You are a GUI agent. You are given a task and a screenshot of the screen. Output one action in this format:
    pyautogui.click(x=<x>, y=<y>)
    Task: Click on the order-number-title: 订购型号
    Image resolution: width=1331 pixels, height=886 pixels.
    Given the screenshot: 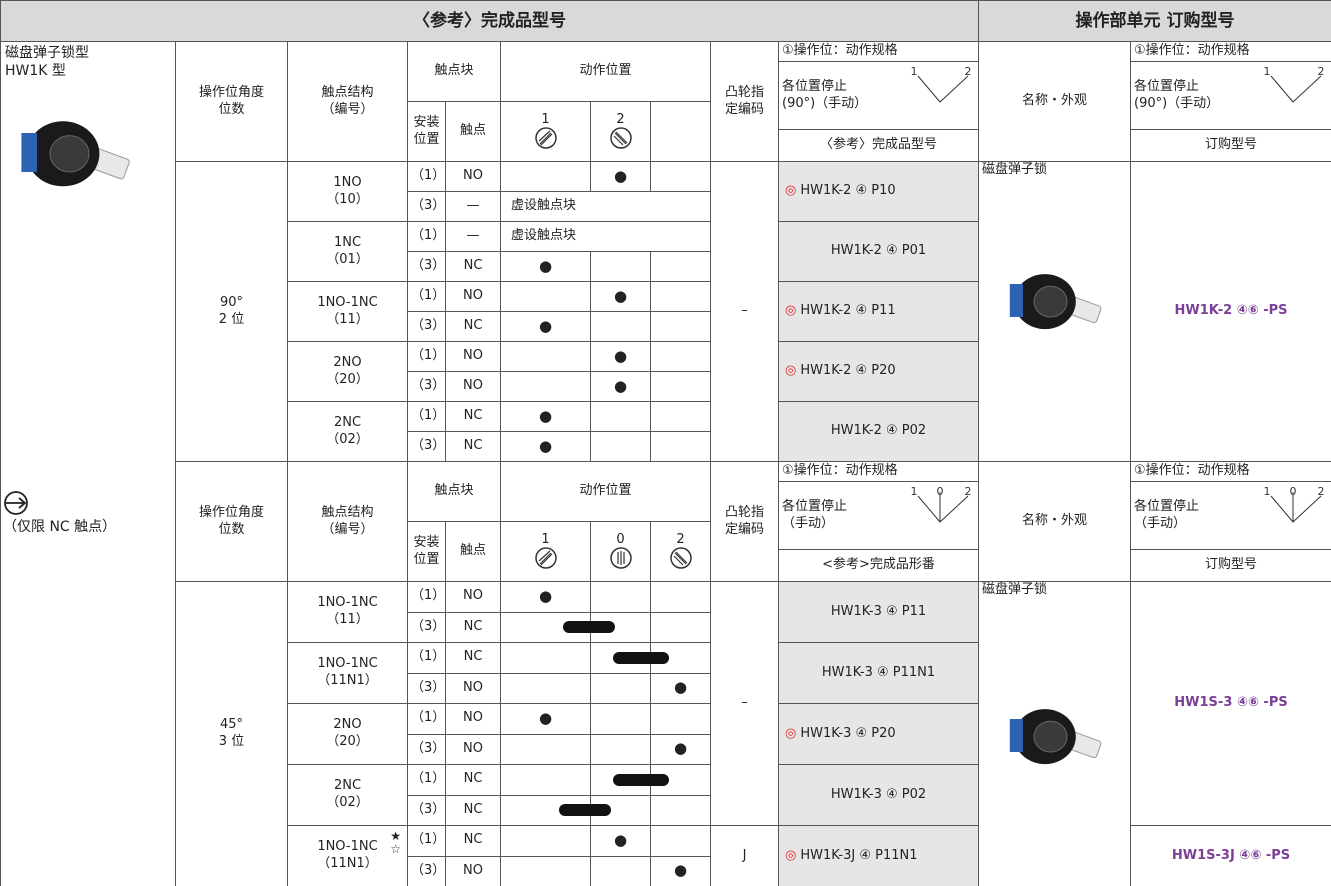 What is the action you would take?
    pyautogui.click(x=1230, y=145)
    